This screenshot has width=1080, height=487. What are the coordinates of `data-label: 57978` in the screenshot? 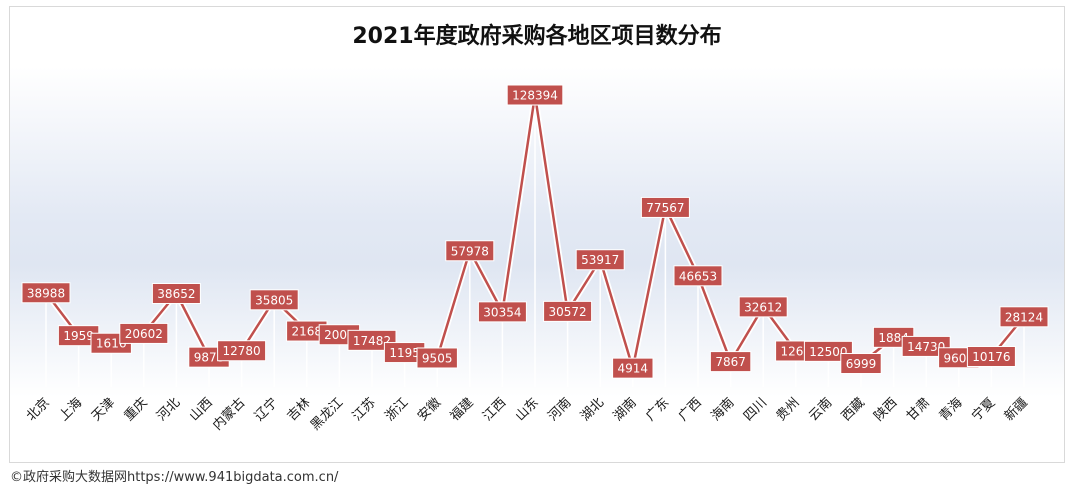 It's located at (470, 251).